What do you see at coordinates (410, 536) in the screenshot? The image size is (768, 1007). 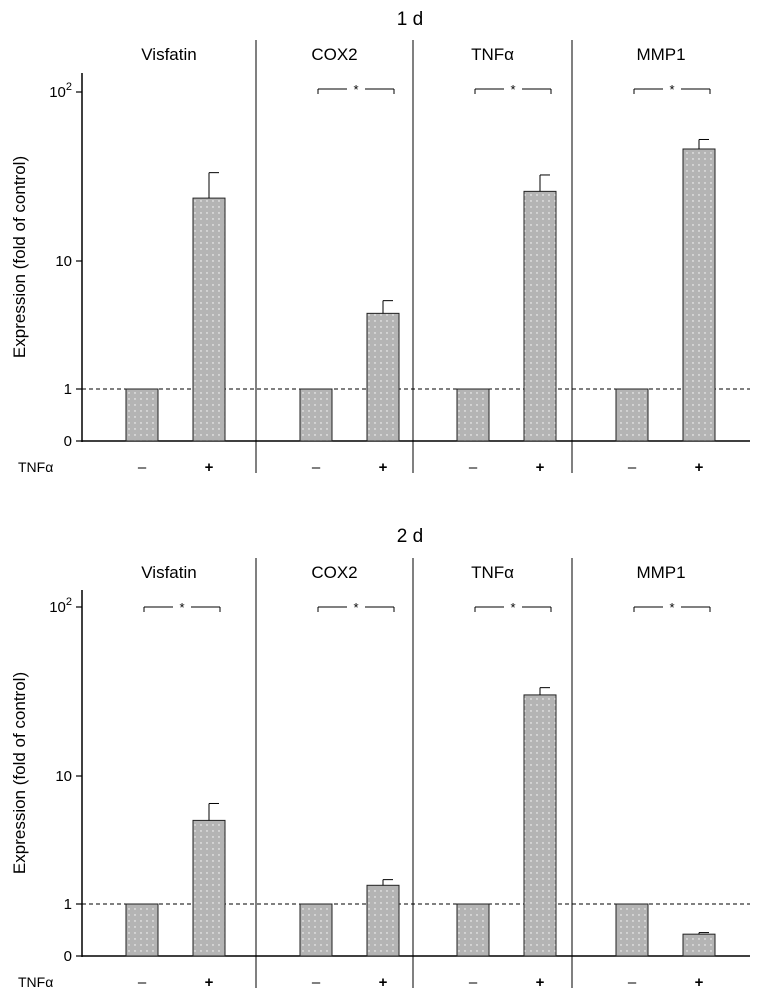 I see `panel-title: 2 d` at bounding box center [410, 536].